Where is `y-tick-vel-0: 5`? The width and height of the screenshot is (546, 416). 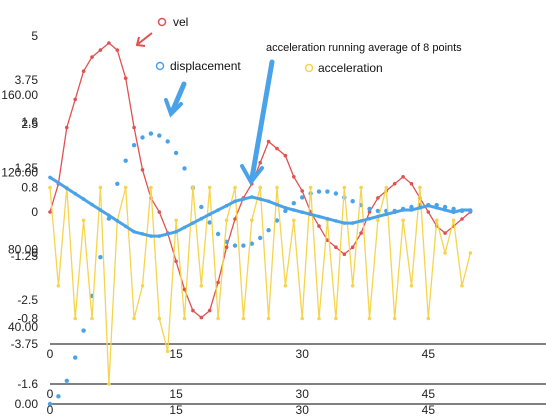
y-tick-vel-0: 5 is located at coordinates (34, 36).